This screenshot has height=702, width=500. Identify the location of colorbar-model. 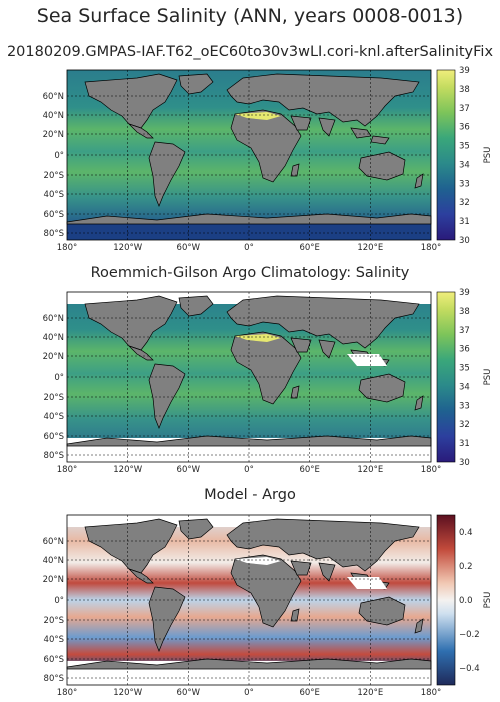
(446, 155).